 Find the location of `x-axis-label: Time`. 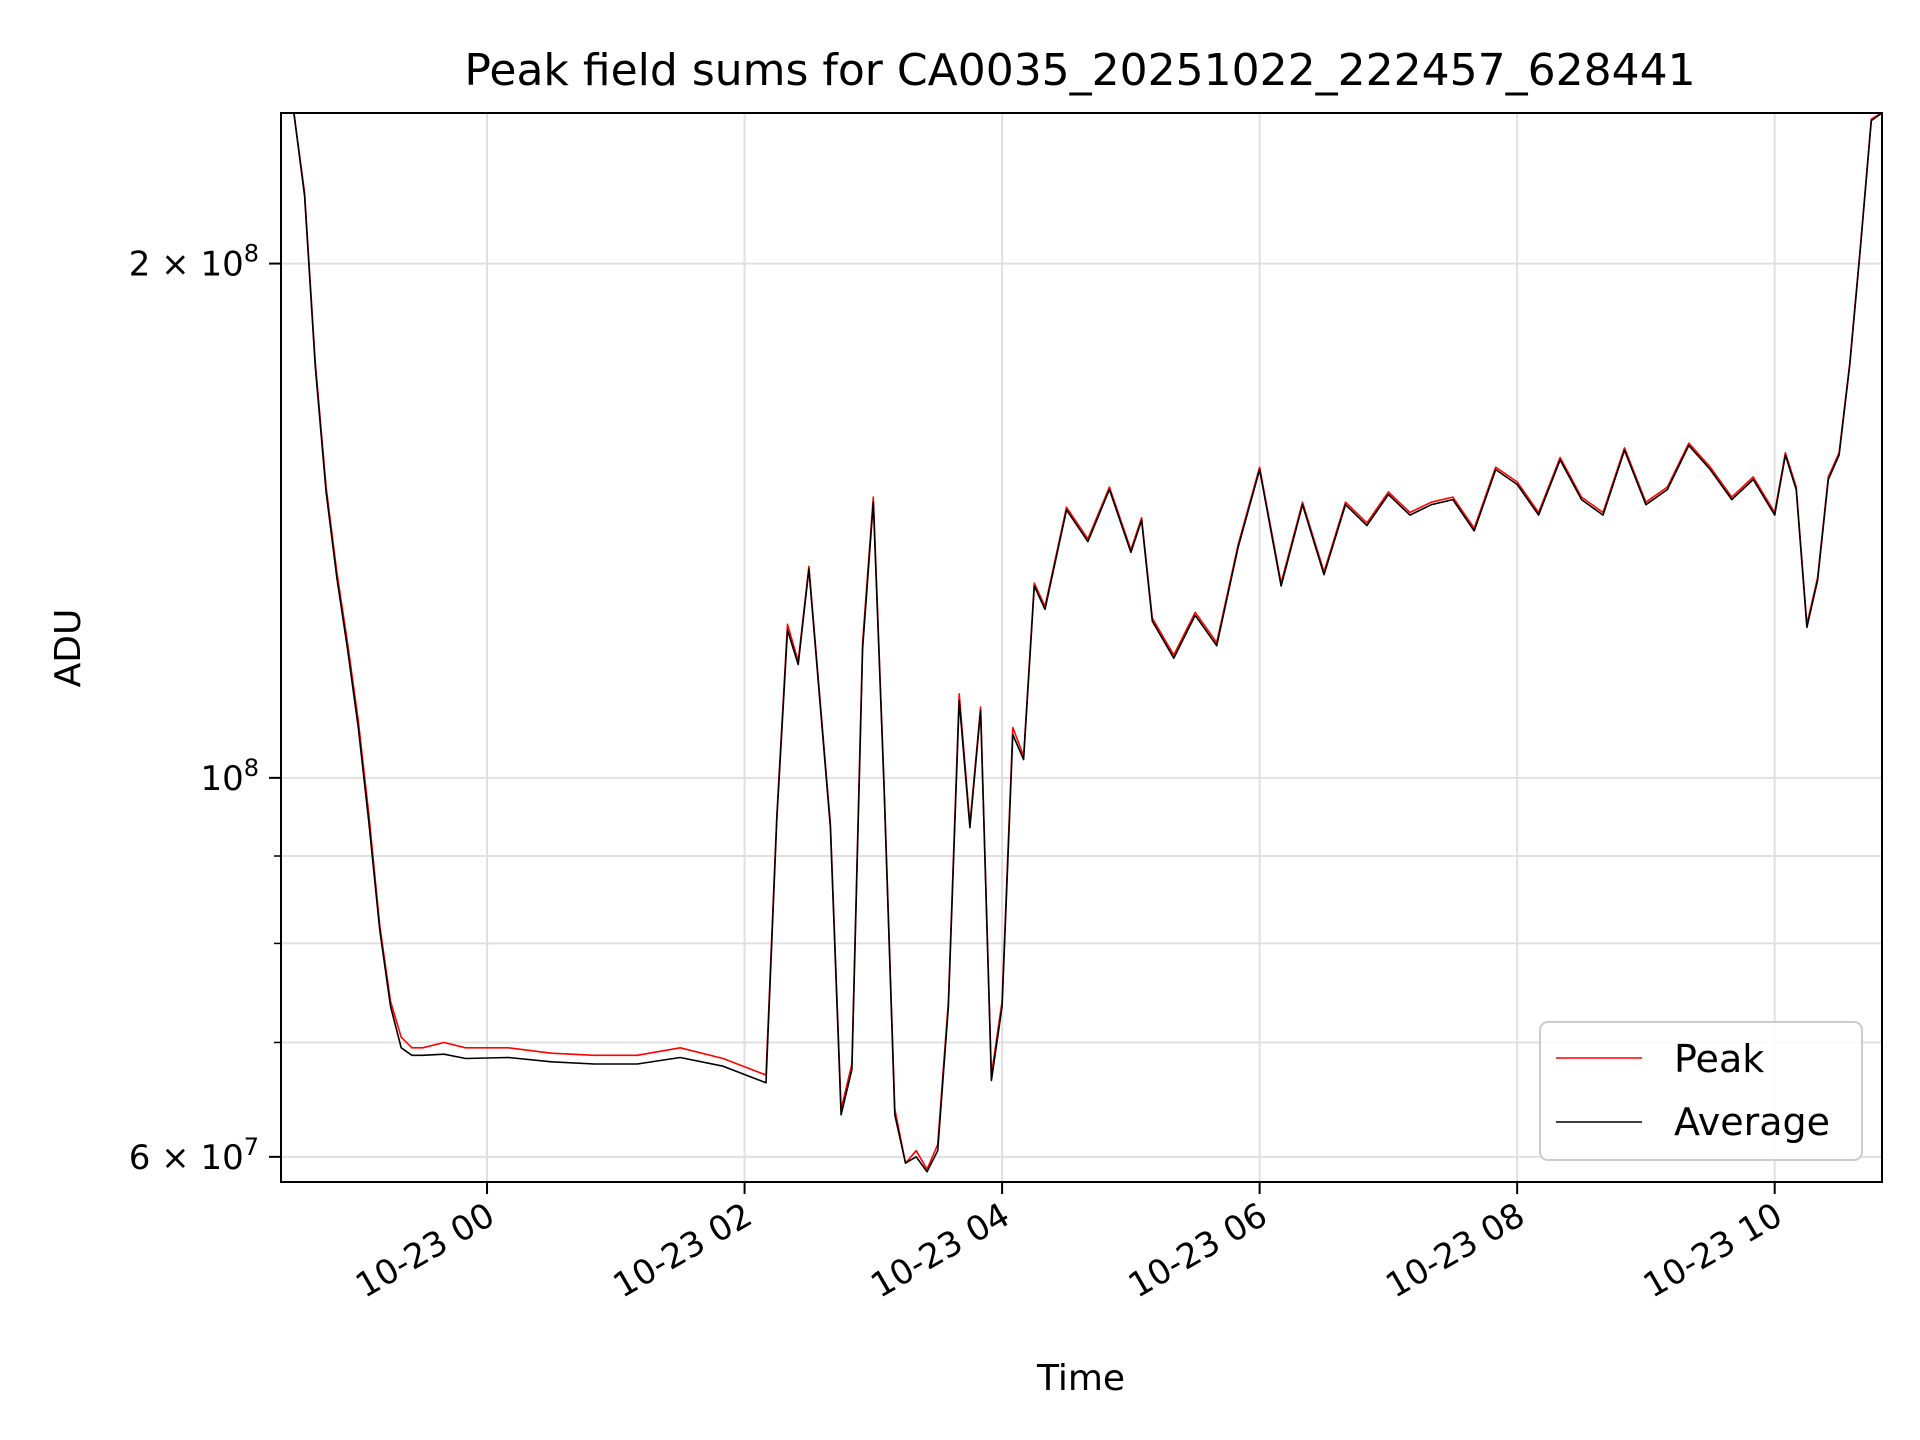

x-axis-label: Time is located at coordinates (1080, 1378).